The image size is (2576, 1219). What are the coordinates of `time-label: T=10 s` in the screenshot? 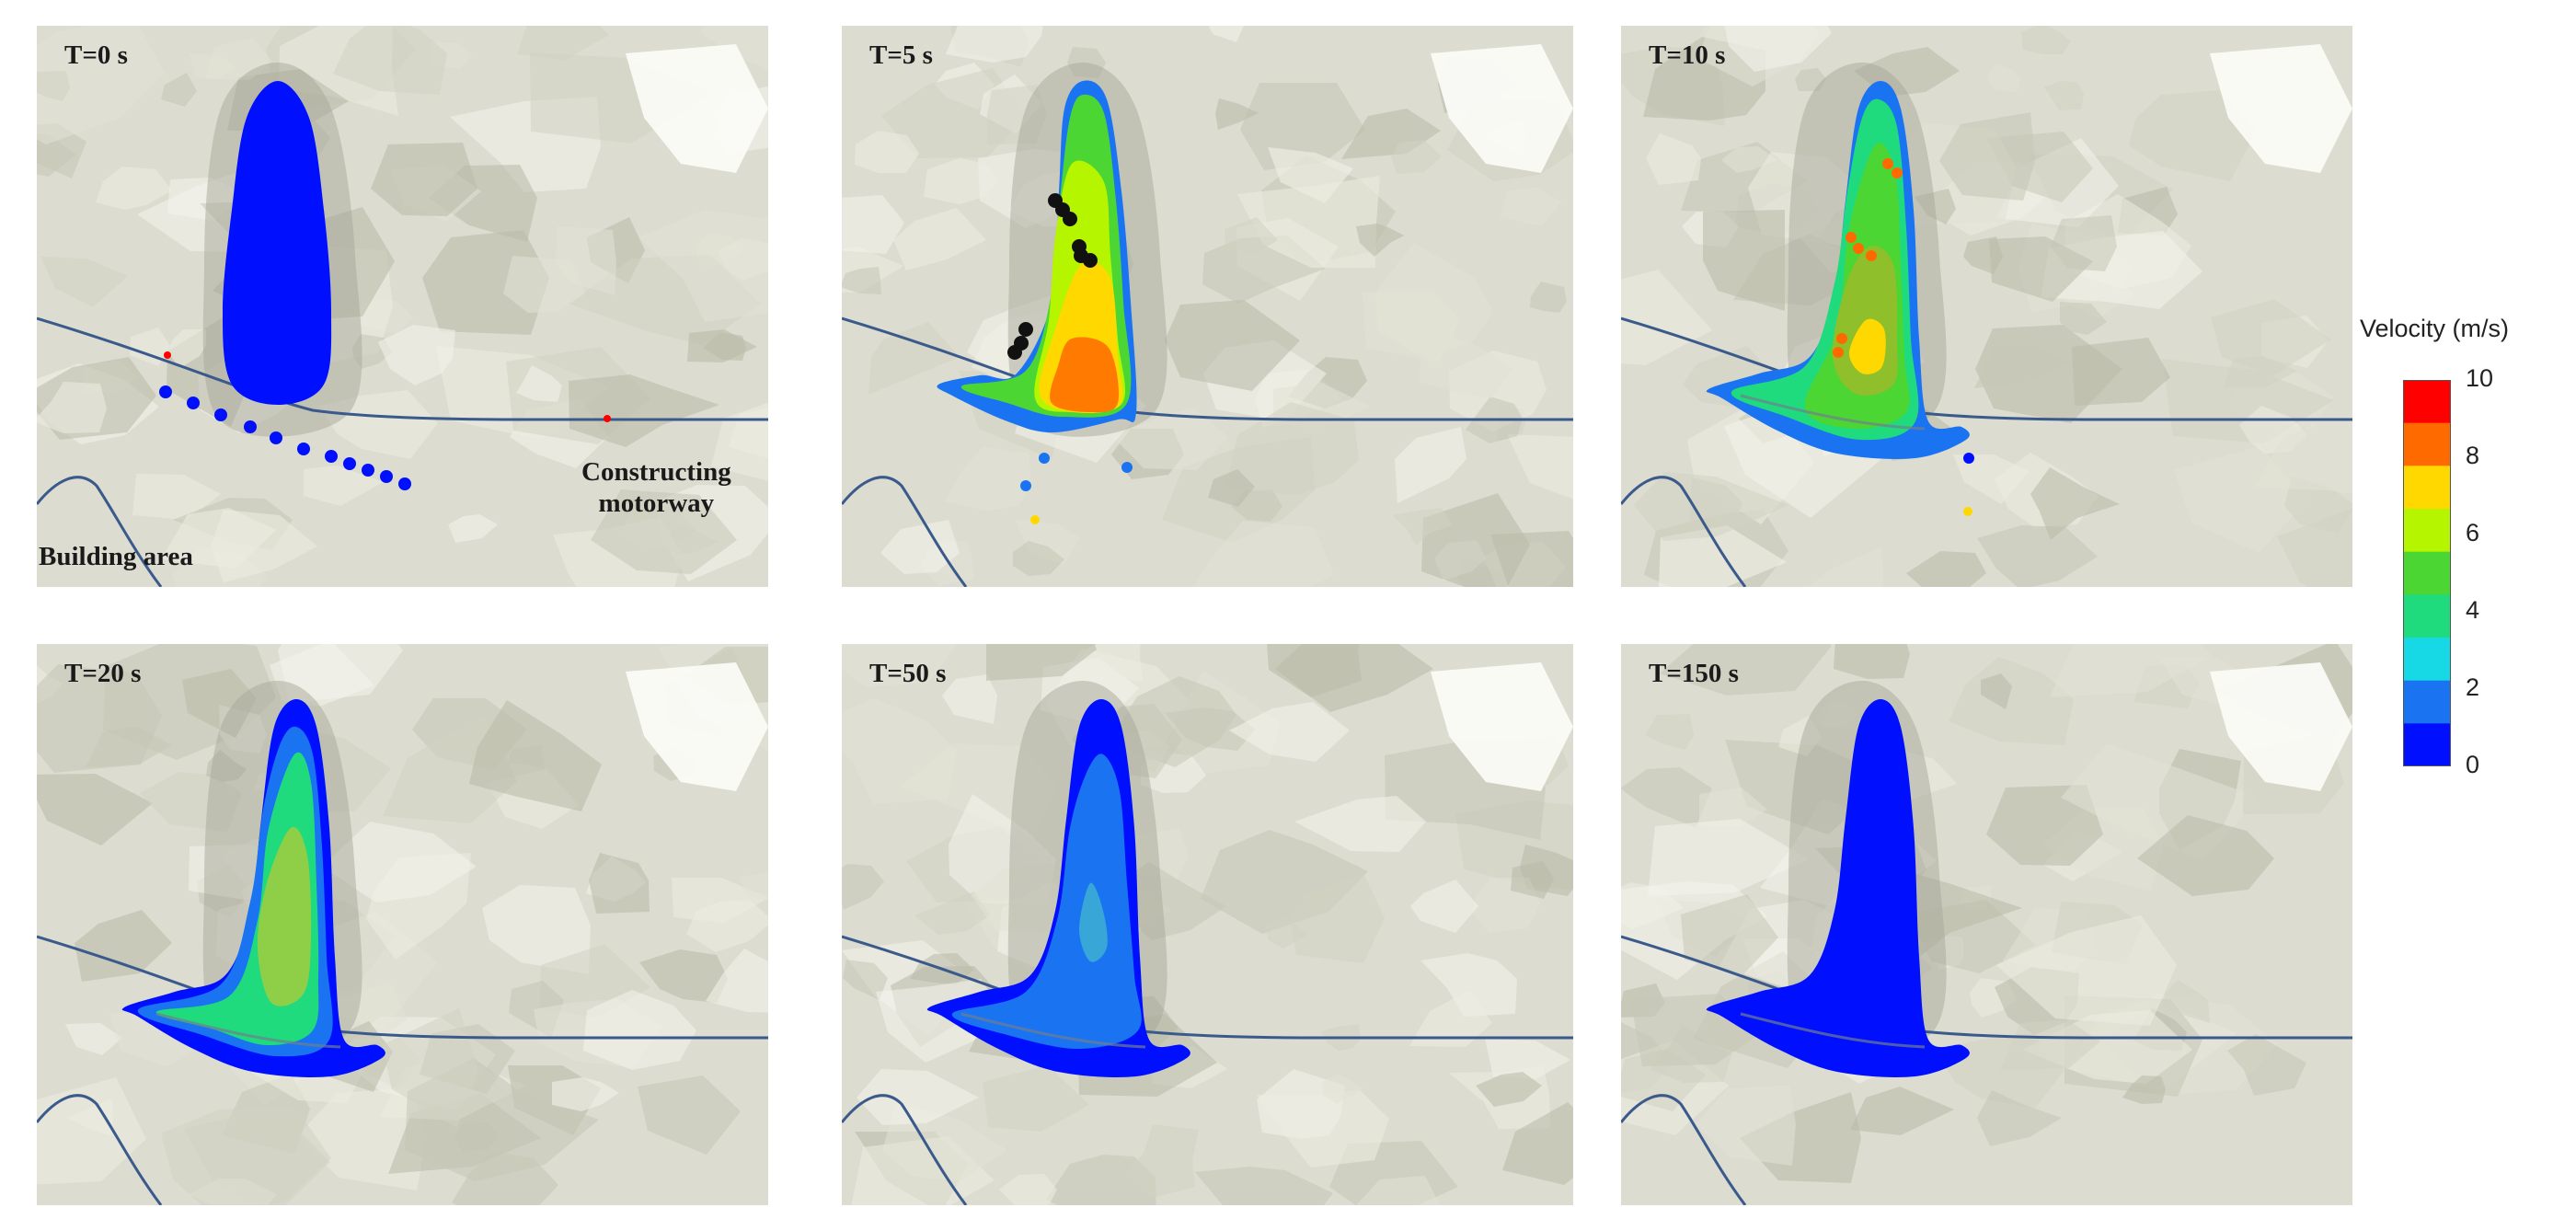 It's located at (1687, 55).